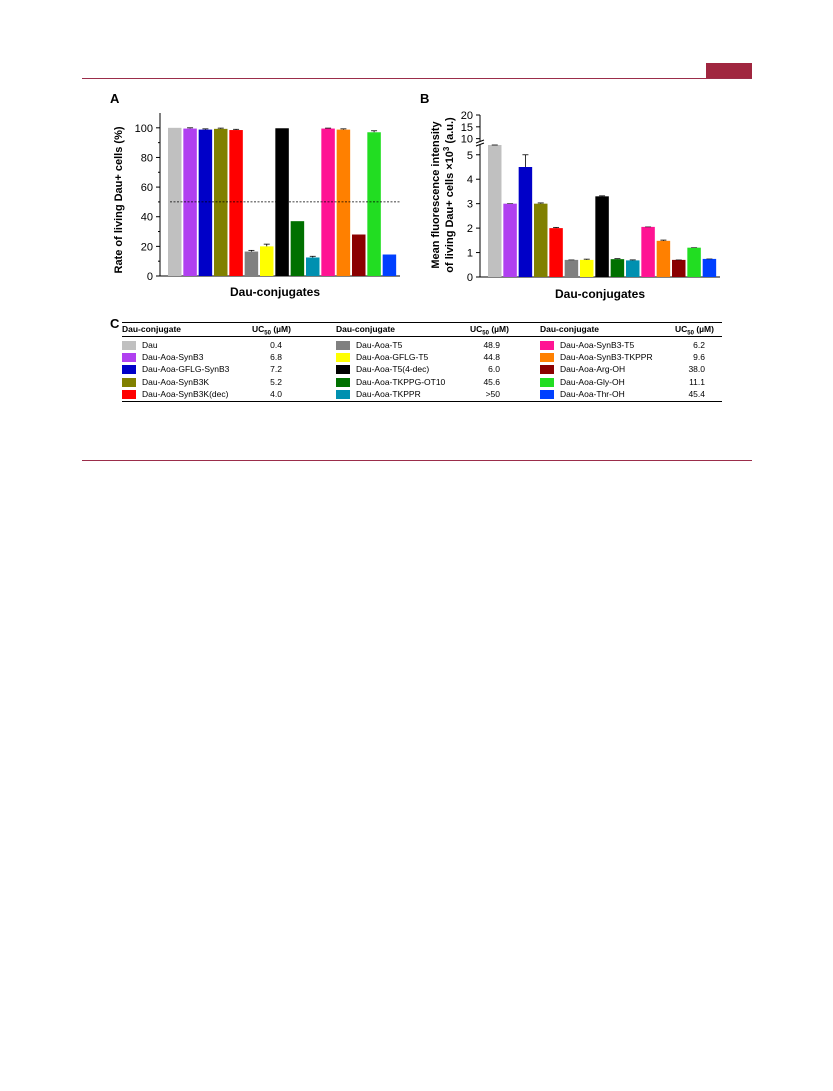  I want to click on chart-a-xlabel: Dau-conjugates, so click(275, 292).